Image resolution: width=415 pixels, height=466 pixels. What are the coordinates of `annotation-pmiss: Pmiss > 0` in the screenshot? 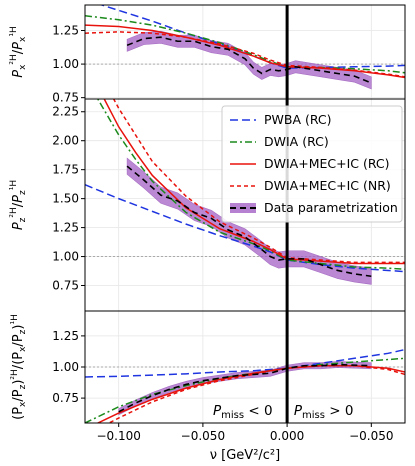 It's located at (324, 412).